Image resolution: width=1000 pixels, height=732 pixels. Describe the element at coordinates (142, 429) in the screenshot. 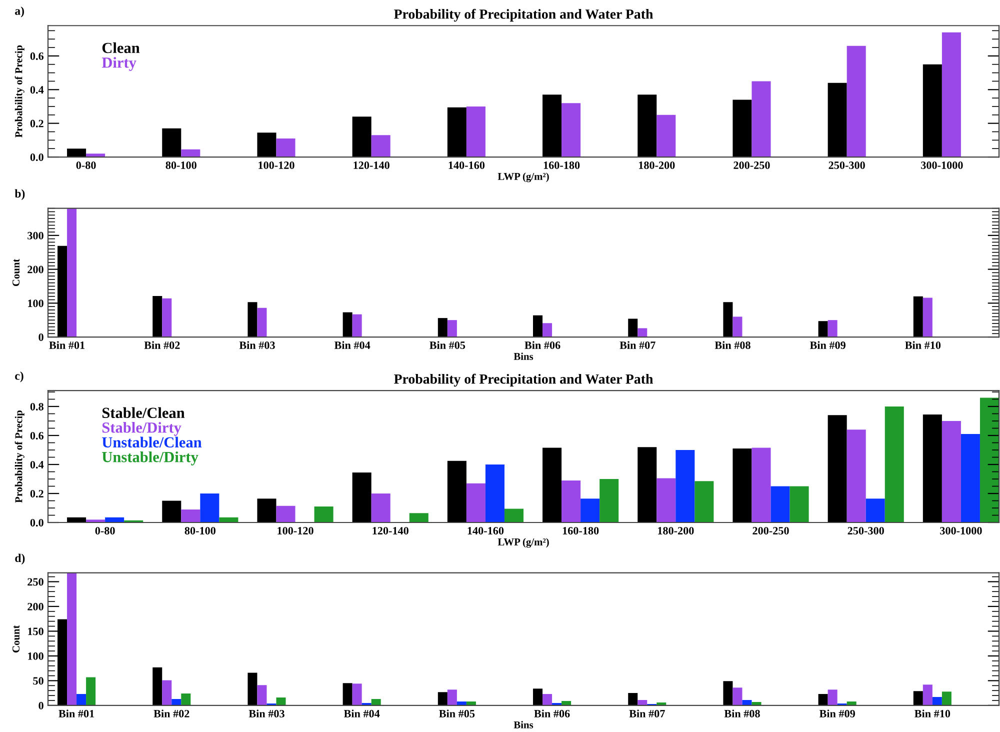

I see `text: Stable/Dirty` at that location.